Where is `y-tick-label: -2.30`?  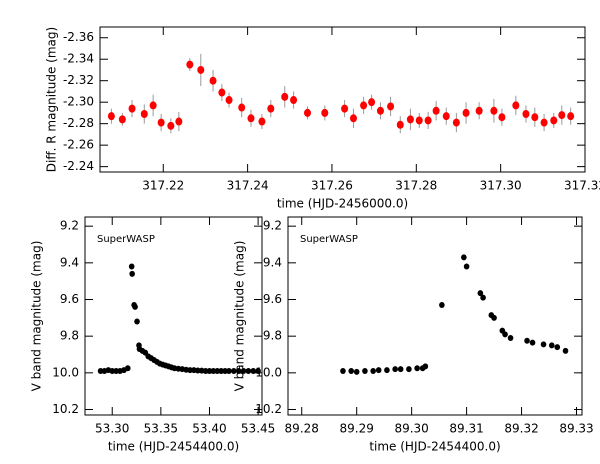 y-tick-label: -2.30 is located at coordinates (78, 102).